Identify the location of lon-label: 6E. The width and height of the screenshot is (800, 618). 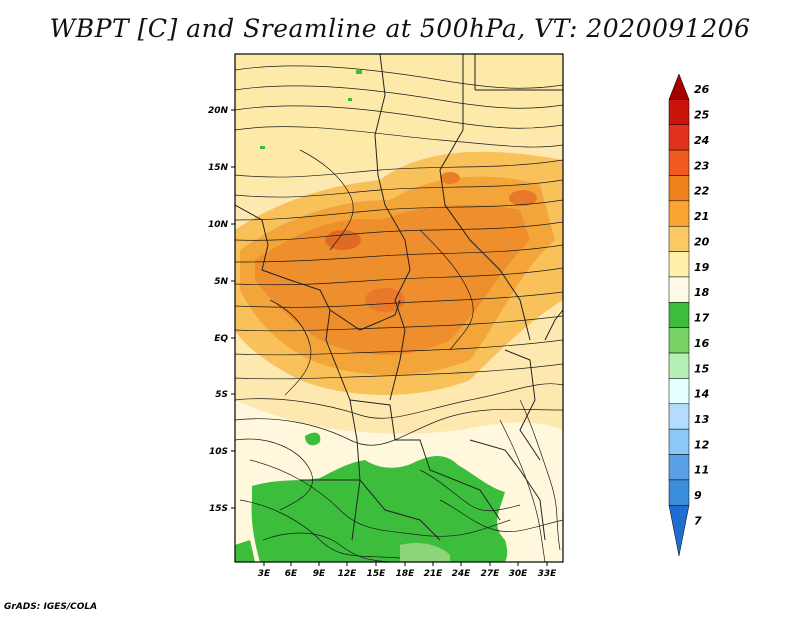
(291, 574).